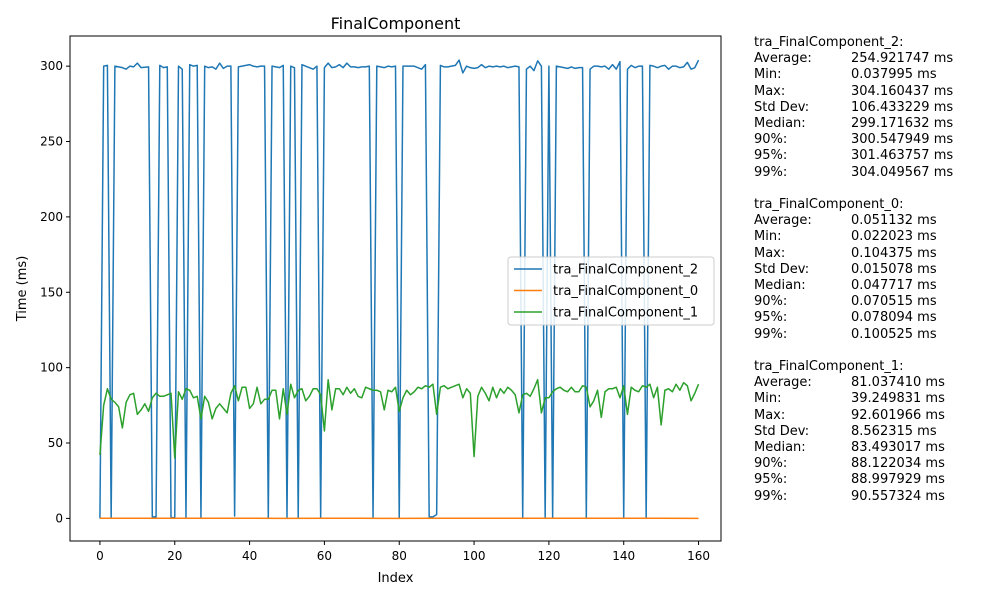  I want to click on legend-label-1: tra_FinalComponent_0, so click(625, 291).